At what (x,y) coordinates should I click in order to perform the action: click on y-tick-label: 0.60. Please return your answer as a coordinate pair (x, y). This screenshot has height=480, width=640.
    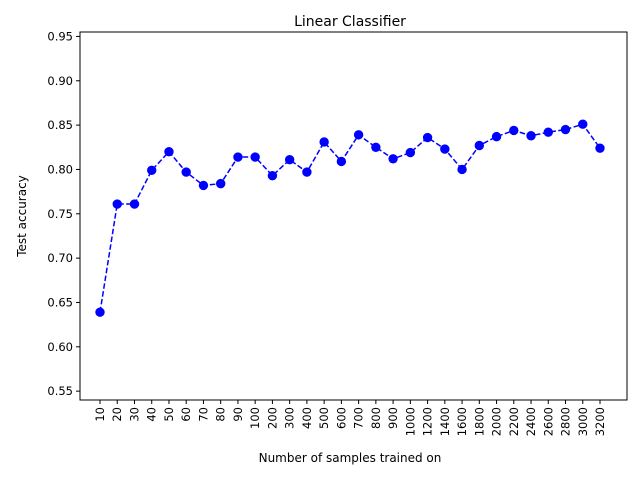
    Looking at the image, I should click on (60, 347).